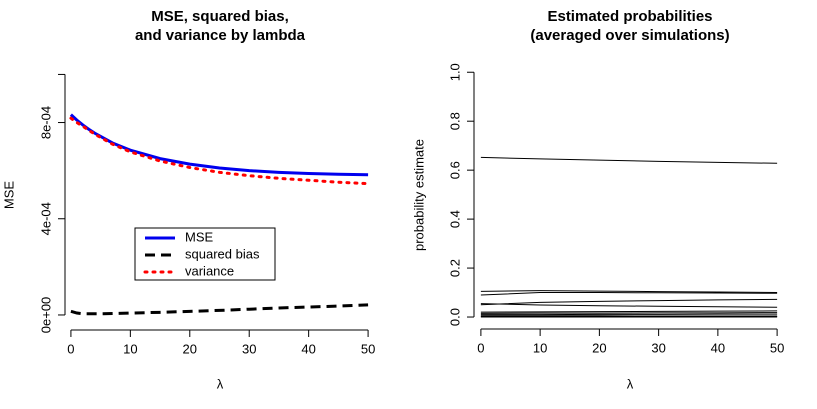  I want to click on y-tick-label: 0.8, so click(454, 121).